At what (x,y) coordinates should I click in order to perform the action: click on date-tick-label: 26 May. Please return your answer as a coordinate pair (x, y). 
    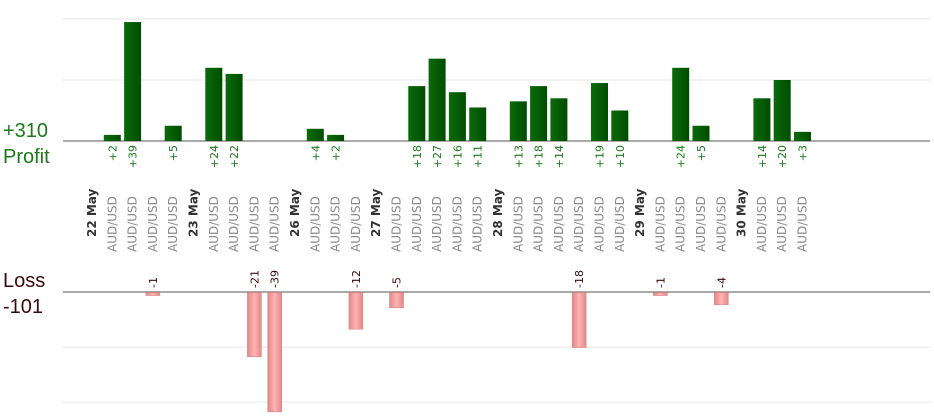
    Looking at the image, I should click on (295, 212).